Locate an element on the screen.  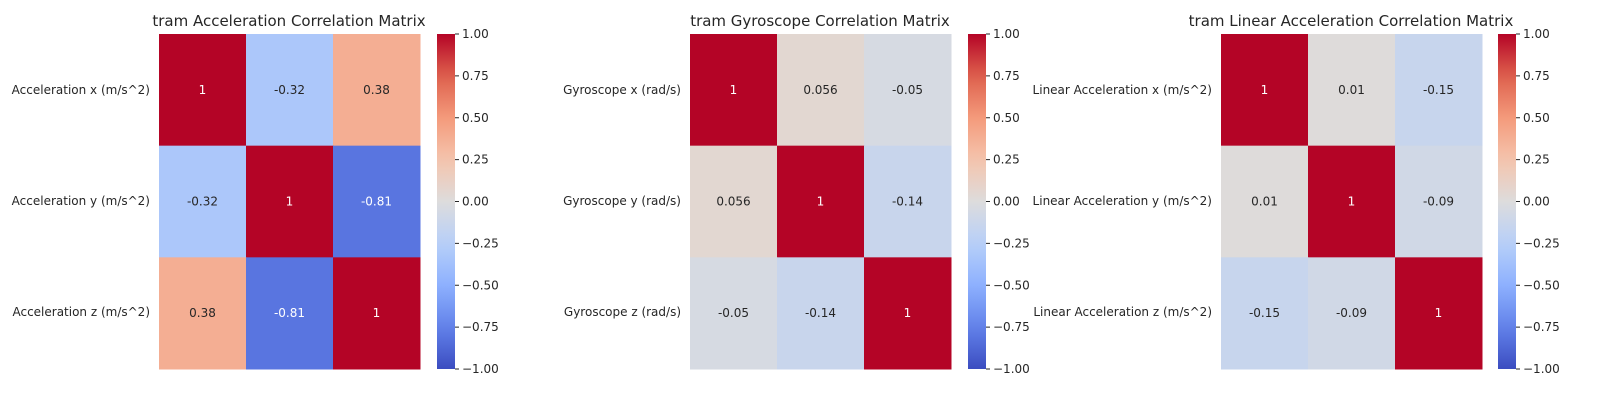
heatmap-cell-label-r1-c2: -0.14 is located at coordinates (907, 202).